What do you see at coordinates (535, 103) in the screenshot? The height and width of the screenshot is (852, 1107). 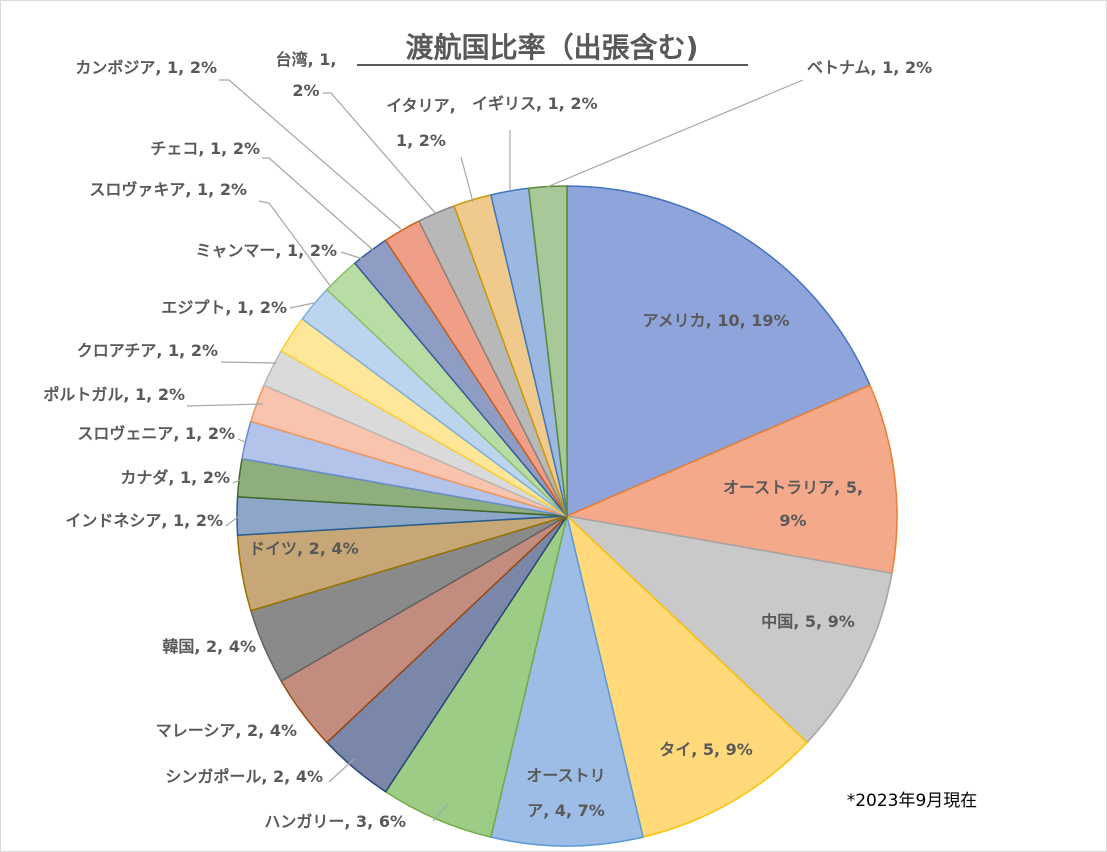 I see `data-label: イギリス, 1, 2%` at bounding box center [535, 103].